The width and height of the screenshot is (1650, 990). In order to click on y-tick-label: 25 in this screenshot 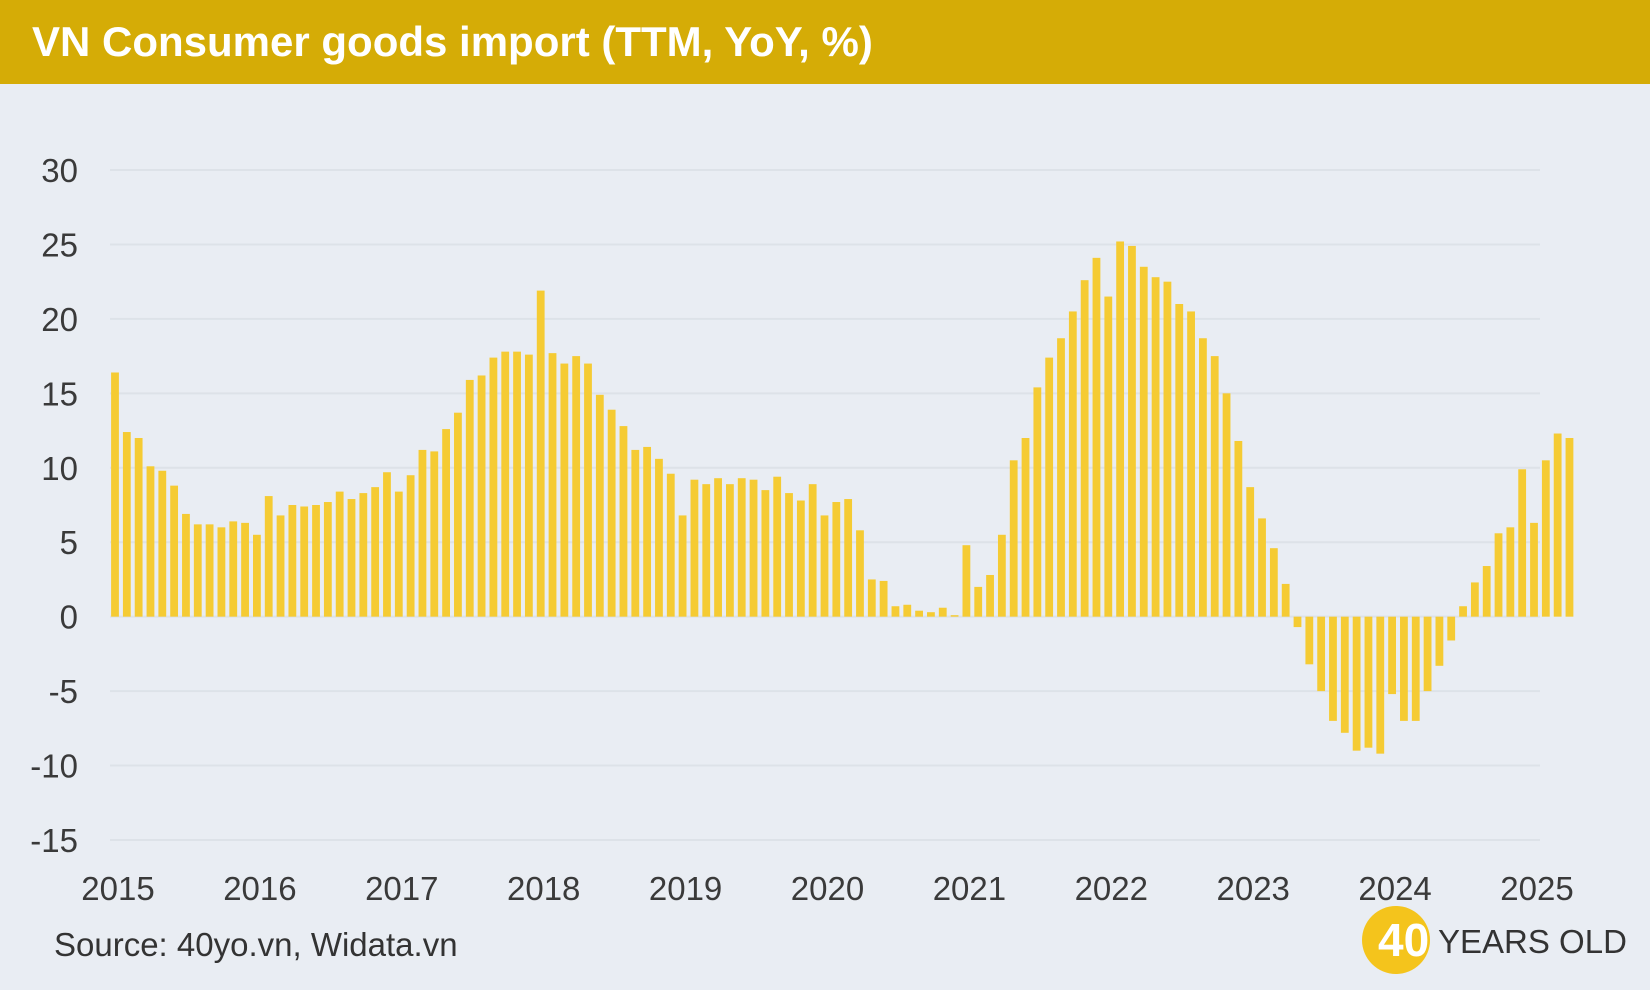, I will do `click(59, 244)`.